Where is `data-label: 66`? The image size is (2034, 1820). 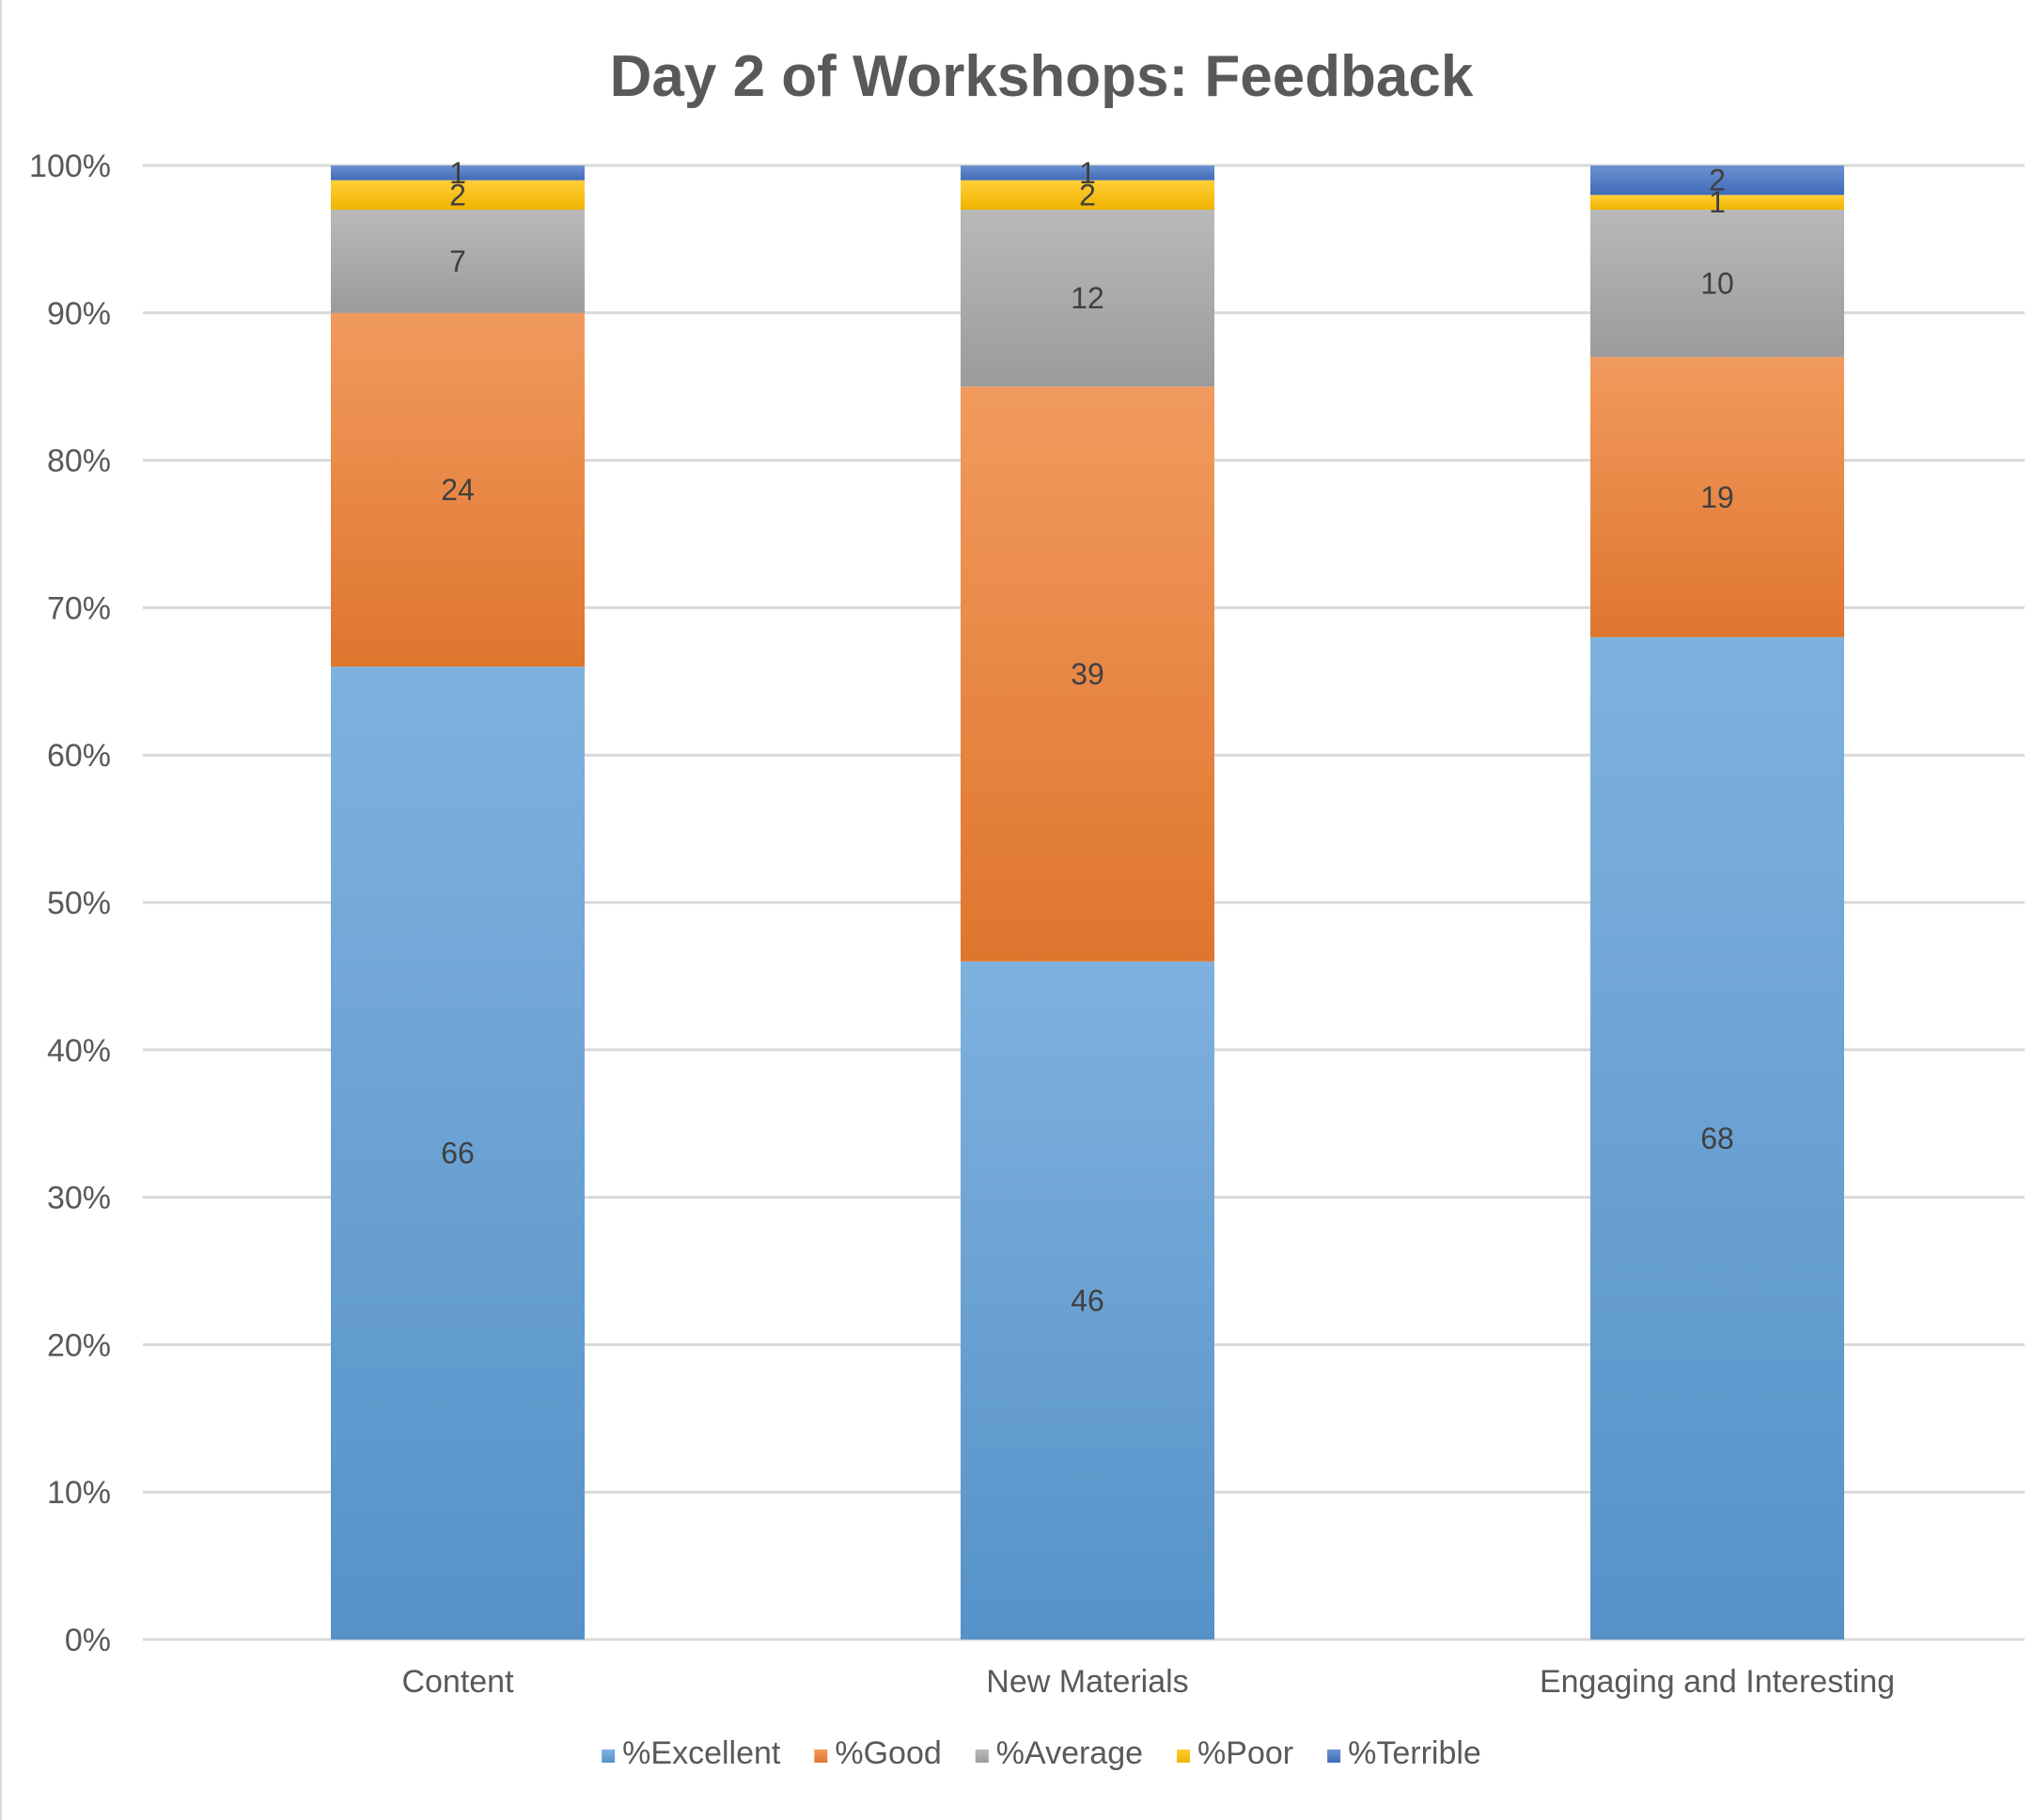
data-label: 66 is located at coordinates (458, 1153).